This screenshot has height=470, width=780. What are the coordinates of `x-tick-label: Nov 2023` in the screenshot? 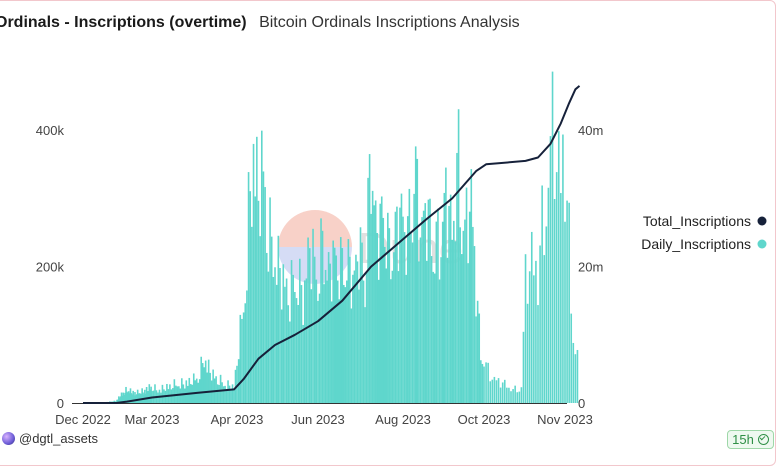 It's located at (565, 419).